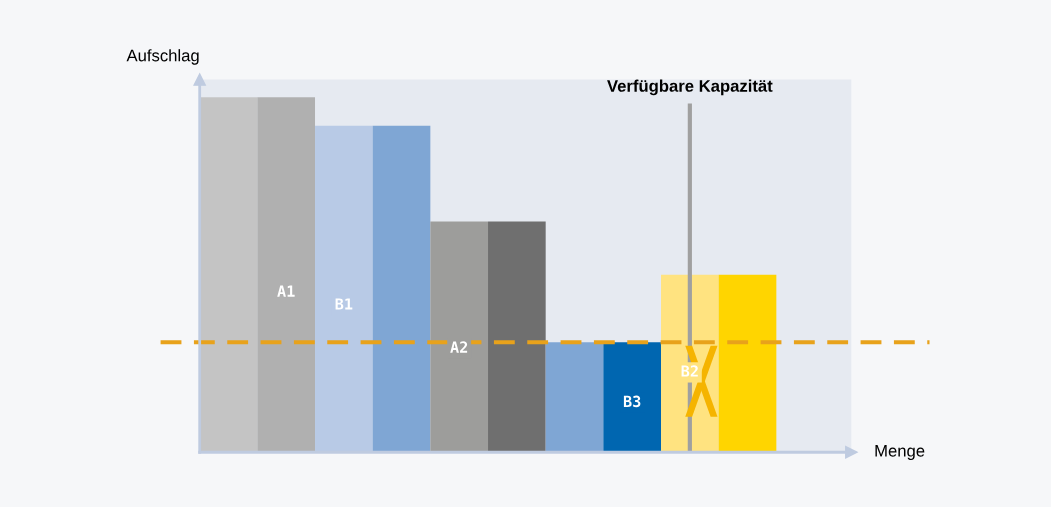  Describe the element at coordinates (689, 371) in the screenshot. I see `x-tick-label: B2` at that location.